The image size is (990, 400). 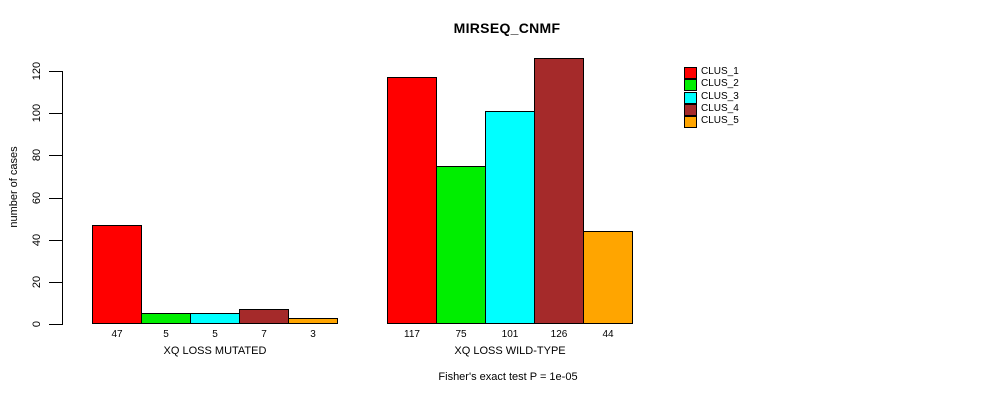 What do you see at coordinates (264, 316) in the screenshot?
I see `bar-clus_4-group1` at bounding box center [264, 316].